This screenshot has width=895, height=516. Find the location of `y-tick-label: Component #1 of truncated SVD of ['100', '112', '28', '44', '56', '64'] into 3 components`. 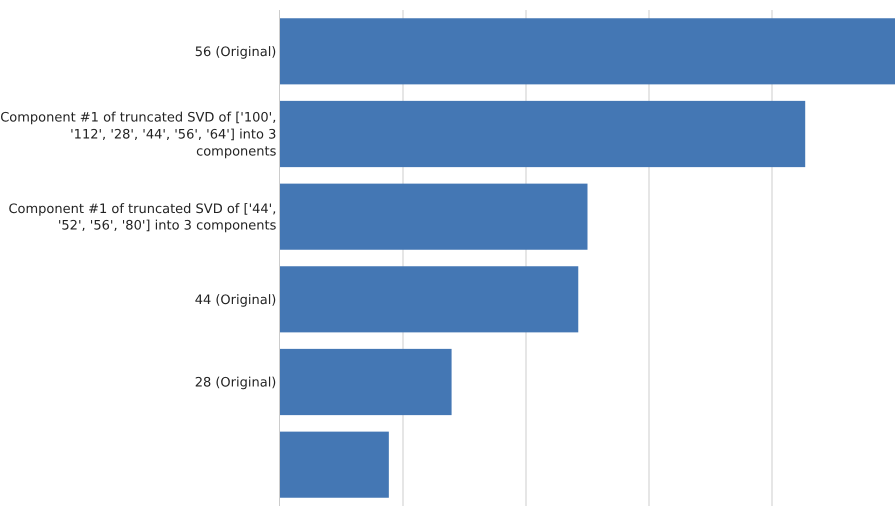

y-tick-label: Component #1 of truncated SVD of ['100', '112', '28', '44', '56', '64'] into 3 components is located at coordinates (138, 135).